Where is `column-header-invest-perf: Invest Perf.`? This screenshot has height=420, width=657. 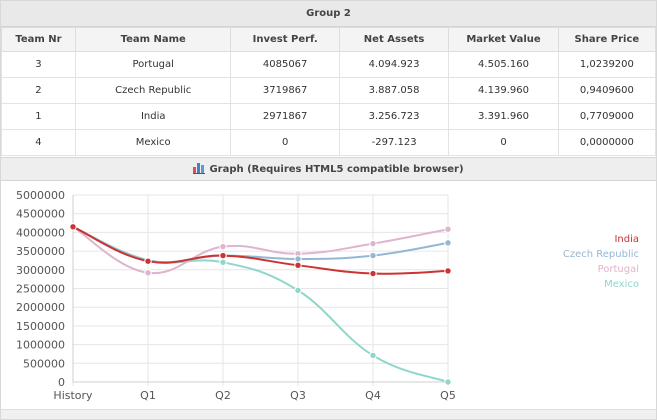
column-header-invest-perf: Invest Perf. is located at coordinates (285, 39).